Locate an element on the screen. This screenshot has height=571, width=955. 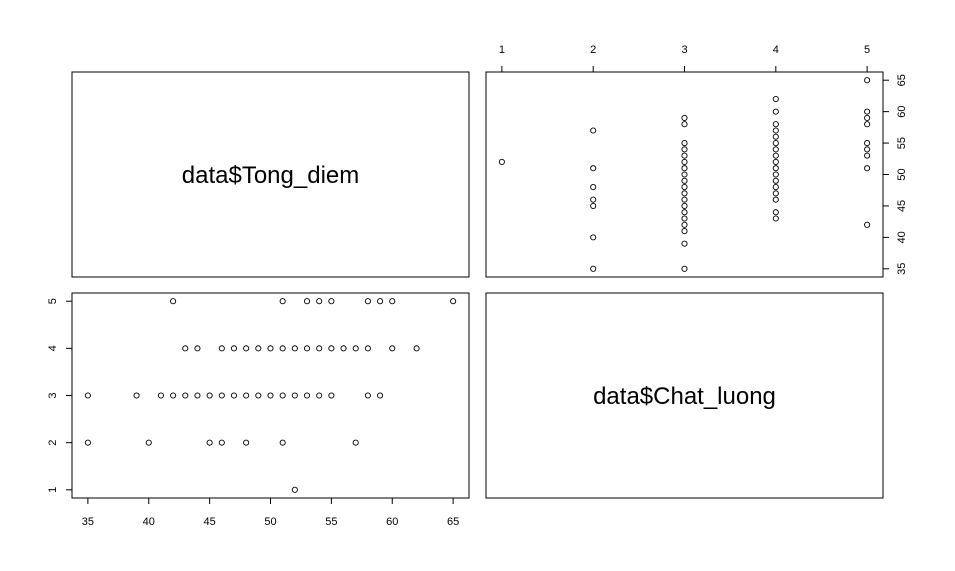
right-tick-label-5: 60 is located at coordinates (902, 112).